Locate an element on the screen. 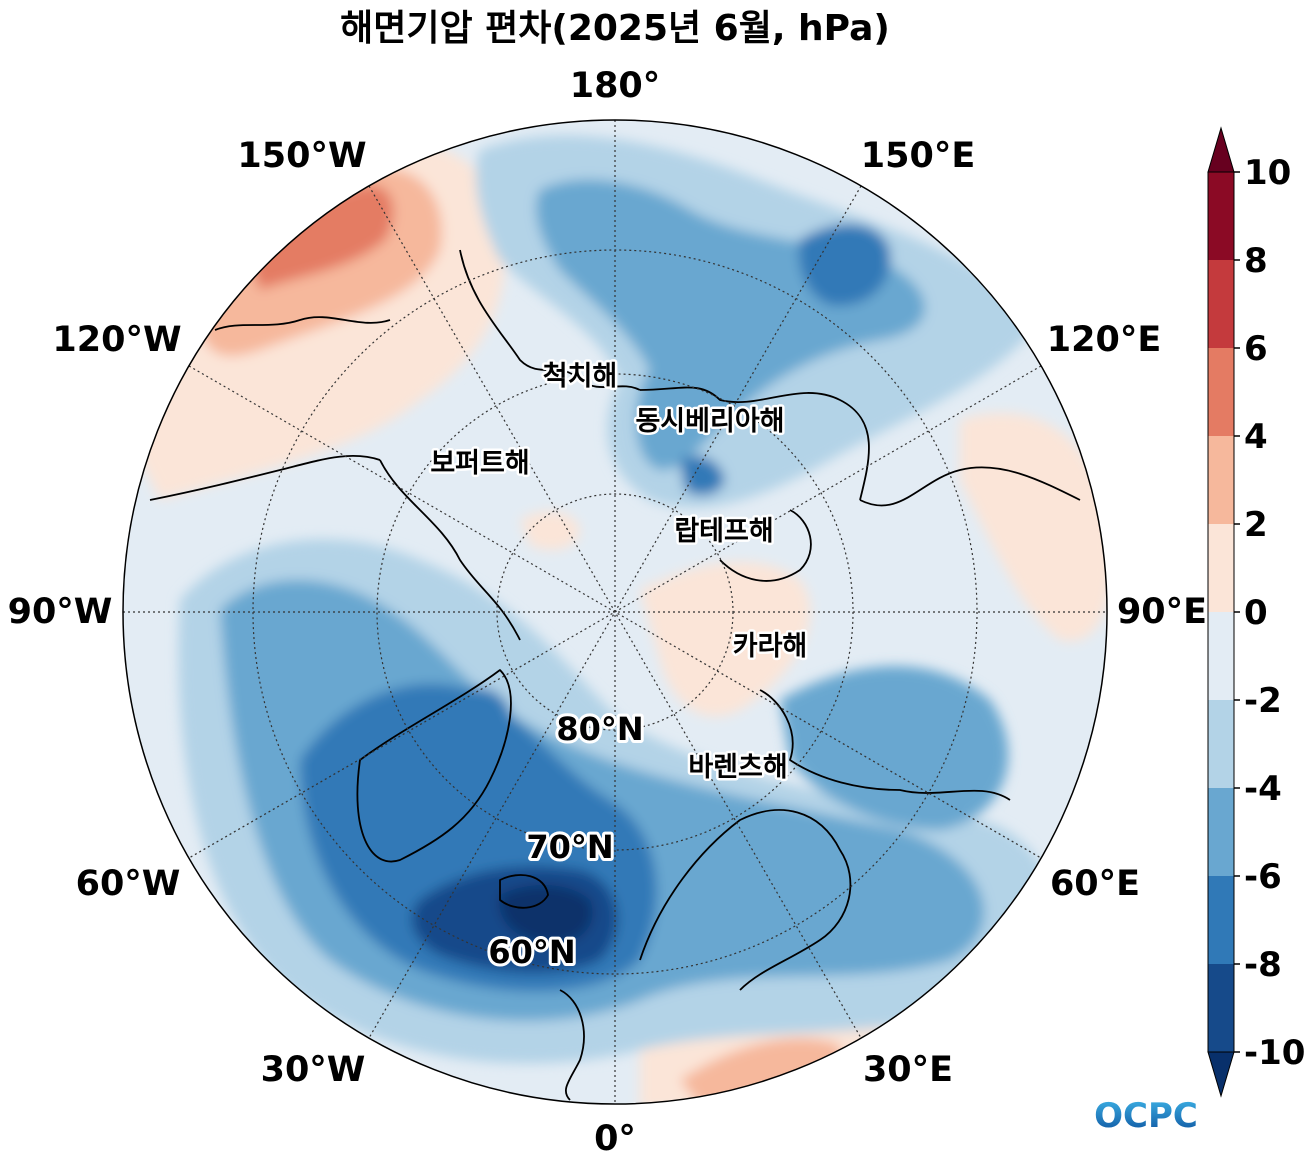 The width and height of the screenshot is (1315, 1167). lon-label-120w: 120°W is located at coordinates (116, 340).